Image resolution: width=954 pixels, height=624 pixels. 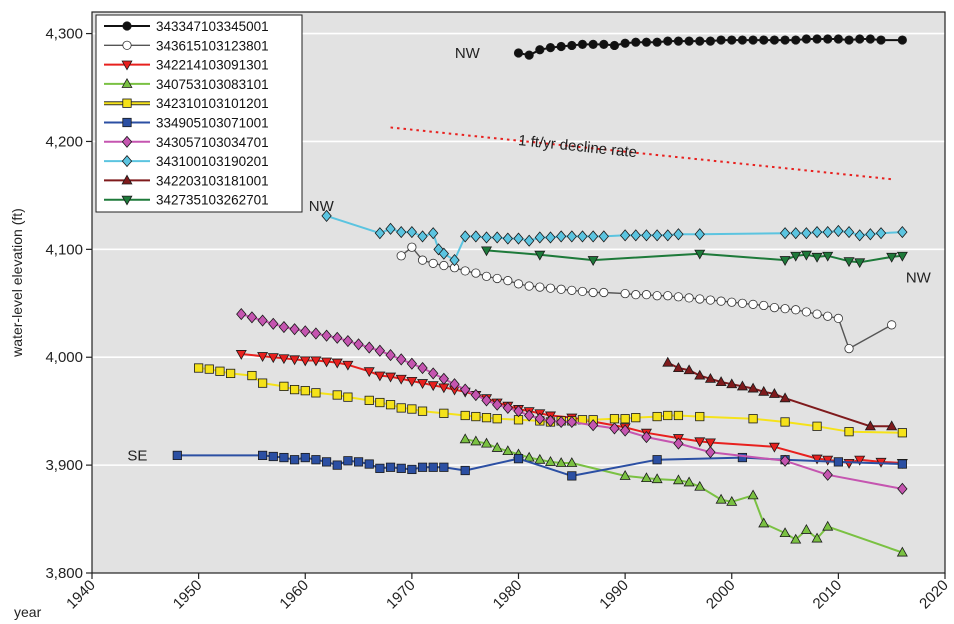 What do you see at coordinates (186, 103) in the screenshot?
I see `legend-entry-342310103101201: 342310103101201` at bounding box center [186, 103].